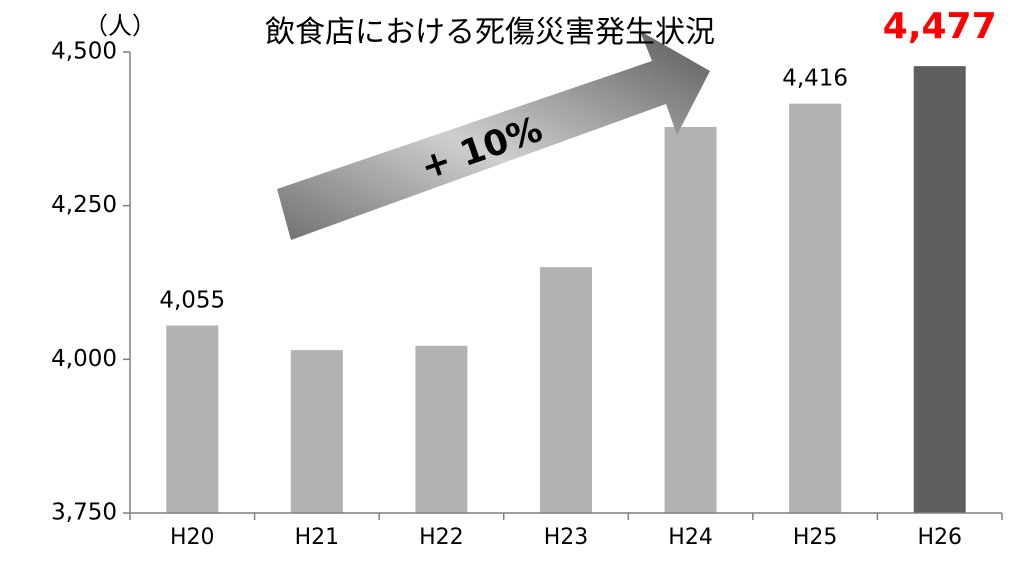  Describe the element at coordinates (316, 431) in the screenshot. I see `bar-h21` at that location.